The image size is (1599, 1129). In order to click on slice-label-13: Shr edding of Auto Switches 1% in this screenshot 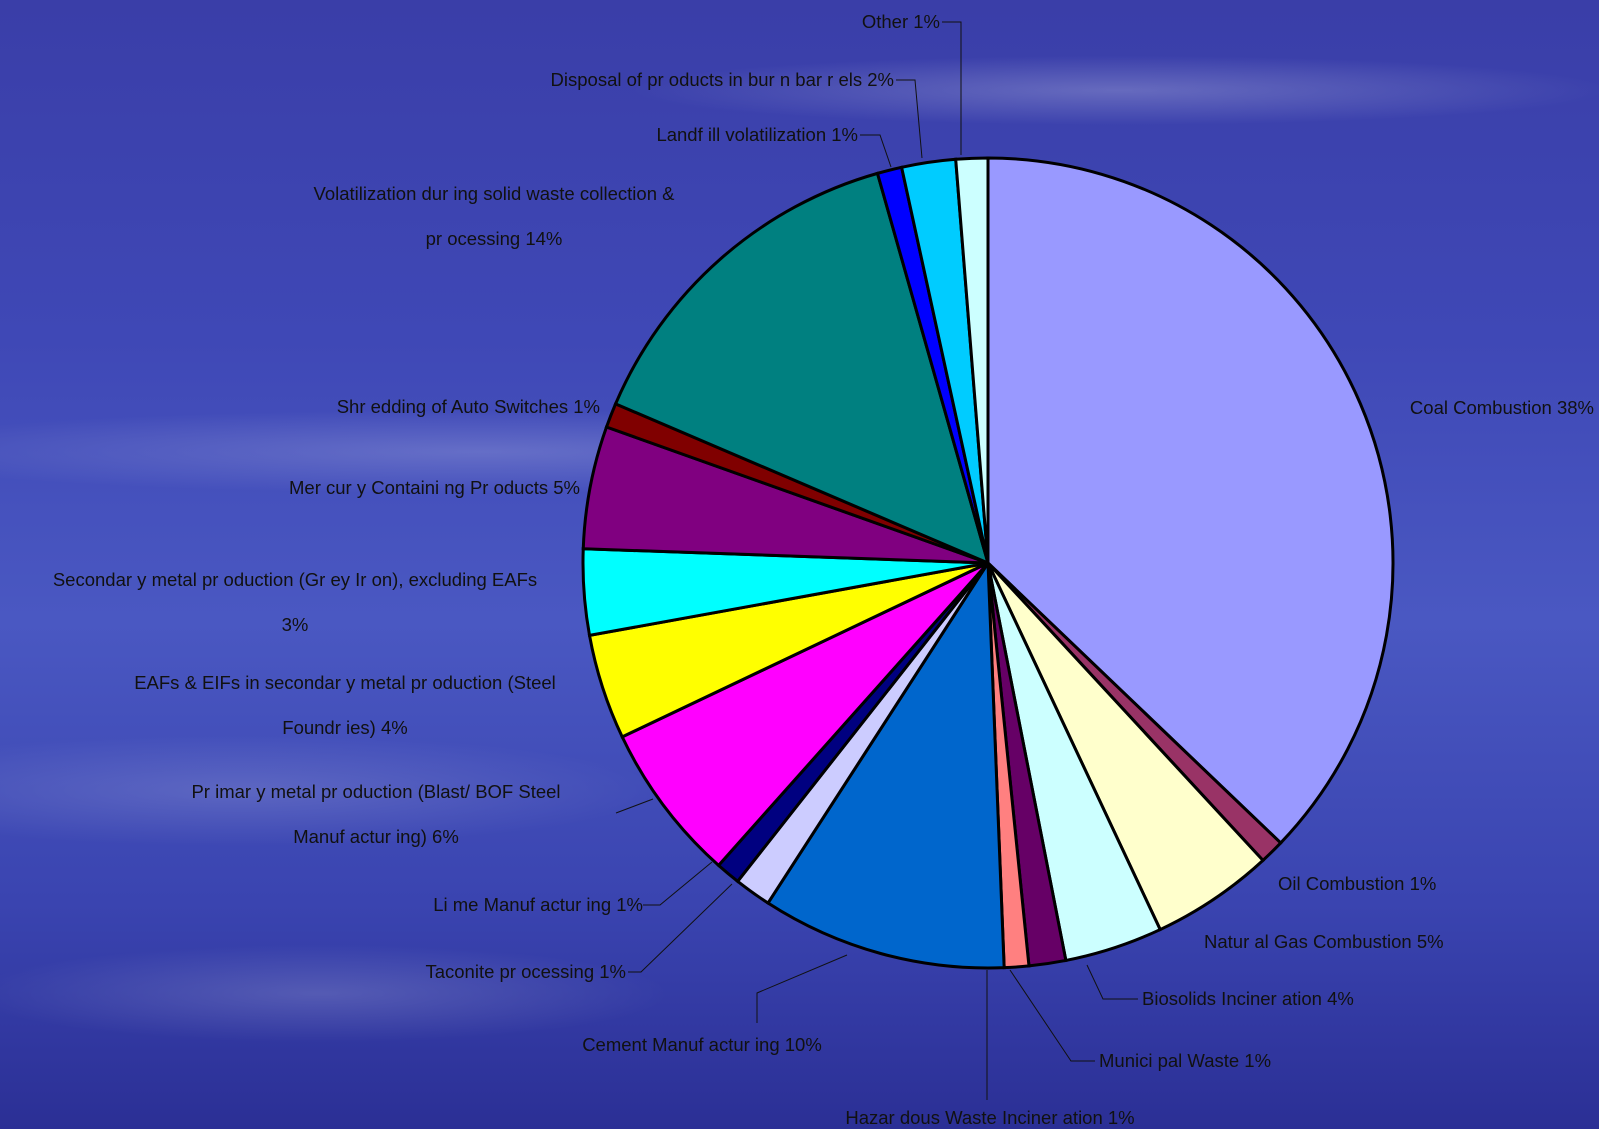, I will do `click(468, 406)`.